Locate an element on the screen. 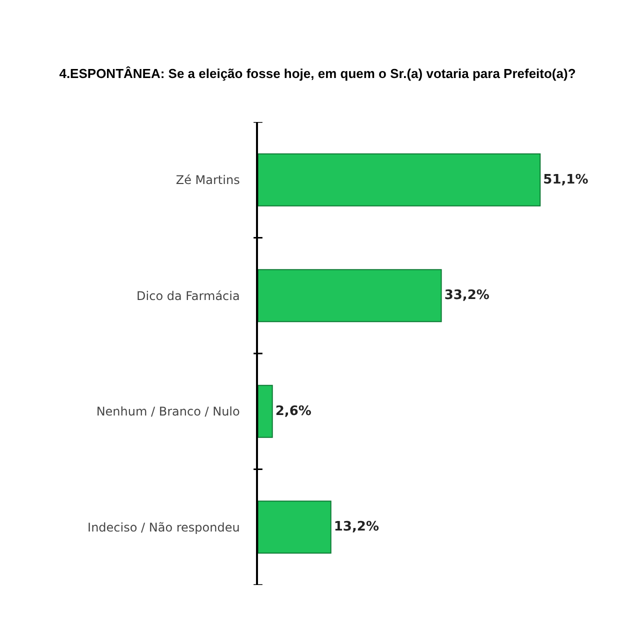 This screenshot has width=635, height=640. y-tick-label: Dico da Farmácia is located at coordinates (188, 295).